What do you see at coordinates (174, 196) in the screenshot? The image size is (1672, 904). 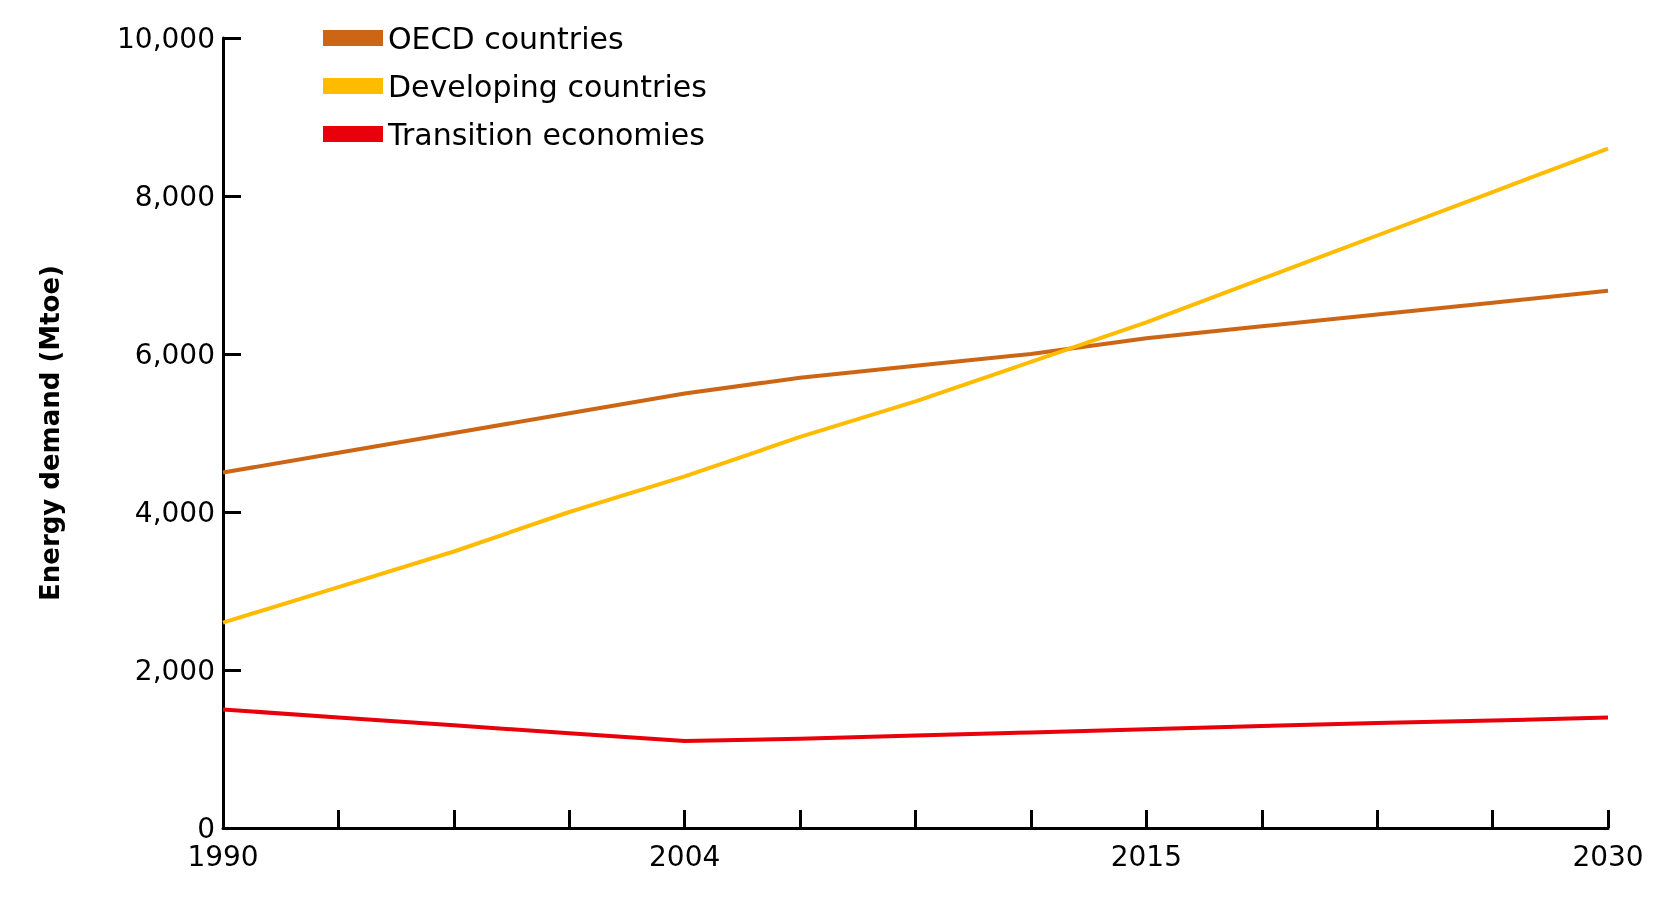 I see `y-tick-label: 8,000` at bounding box center [174, 196].